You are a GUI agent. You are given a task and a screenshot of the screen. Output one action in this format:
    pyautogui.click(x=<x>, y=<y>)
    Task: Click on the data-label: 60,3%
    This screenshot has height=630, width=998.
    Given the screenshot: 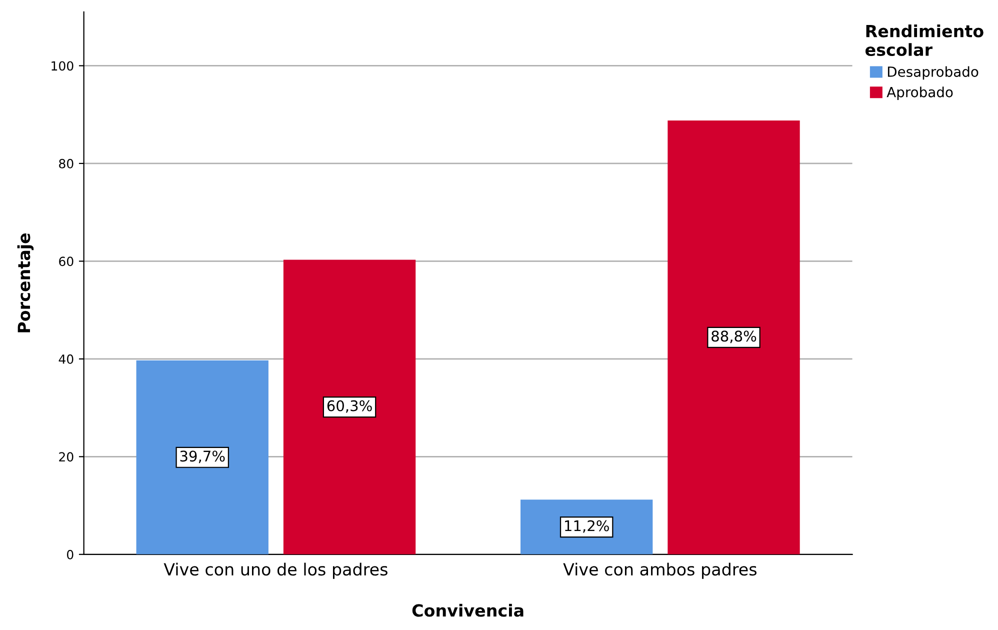 What is the action you would take?
    pyautogui.click(x=349, y=406)
    